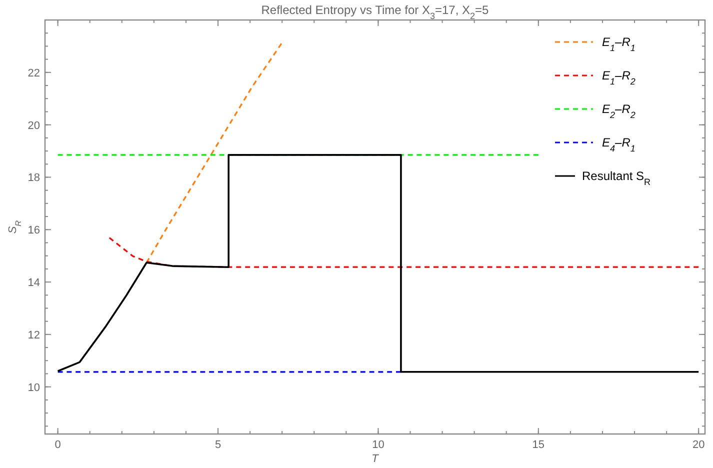  Describe the element at coordinates (34, 388) in the screenshot. I see `y-tick-label: 10` at that location.